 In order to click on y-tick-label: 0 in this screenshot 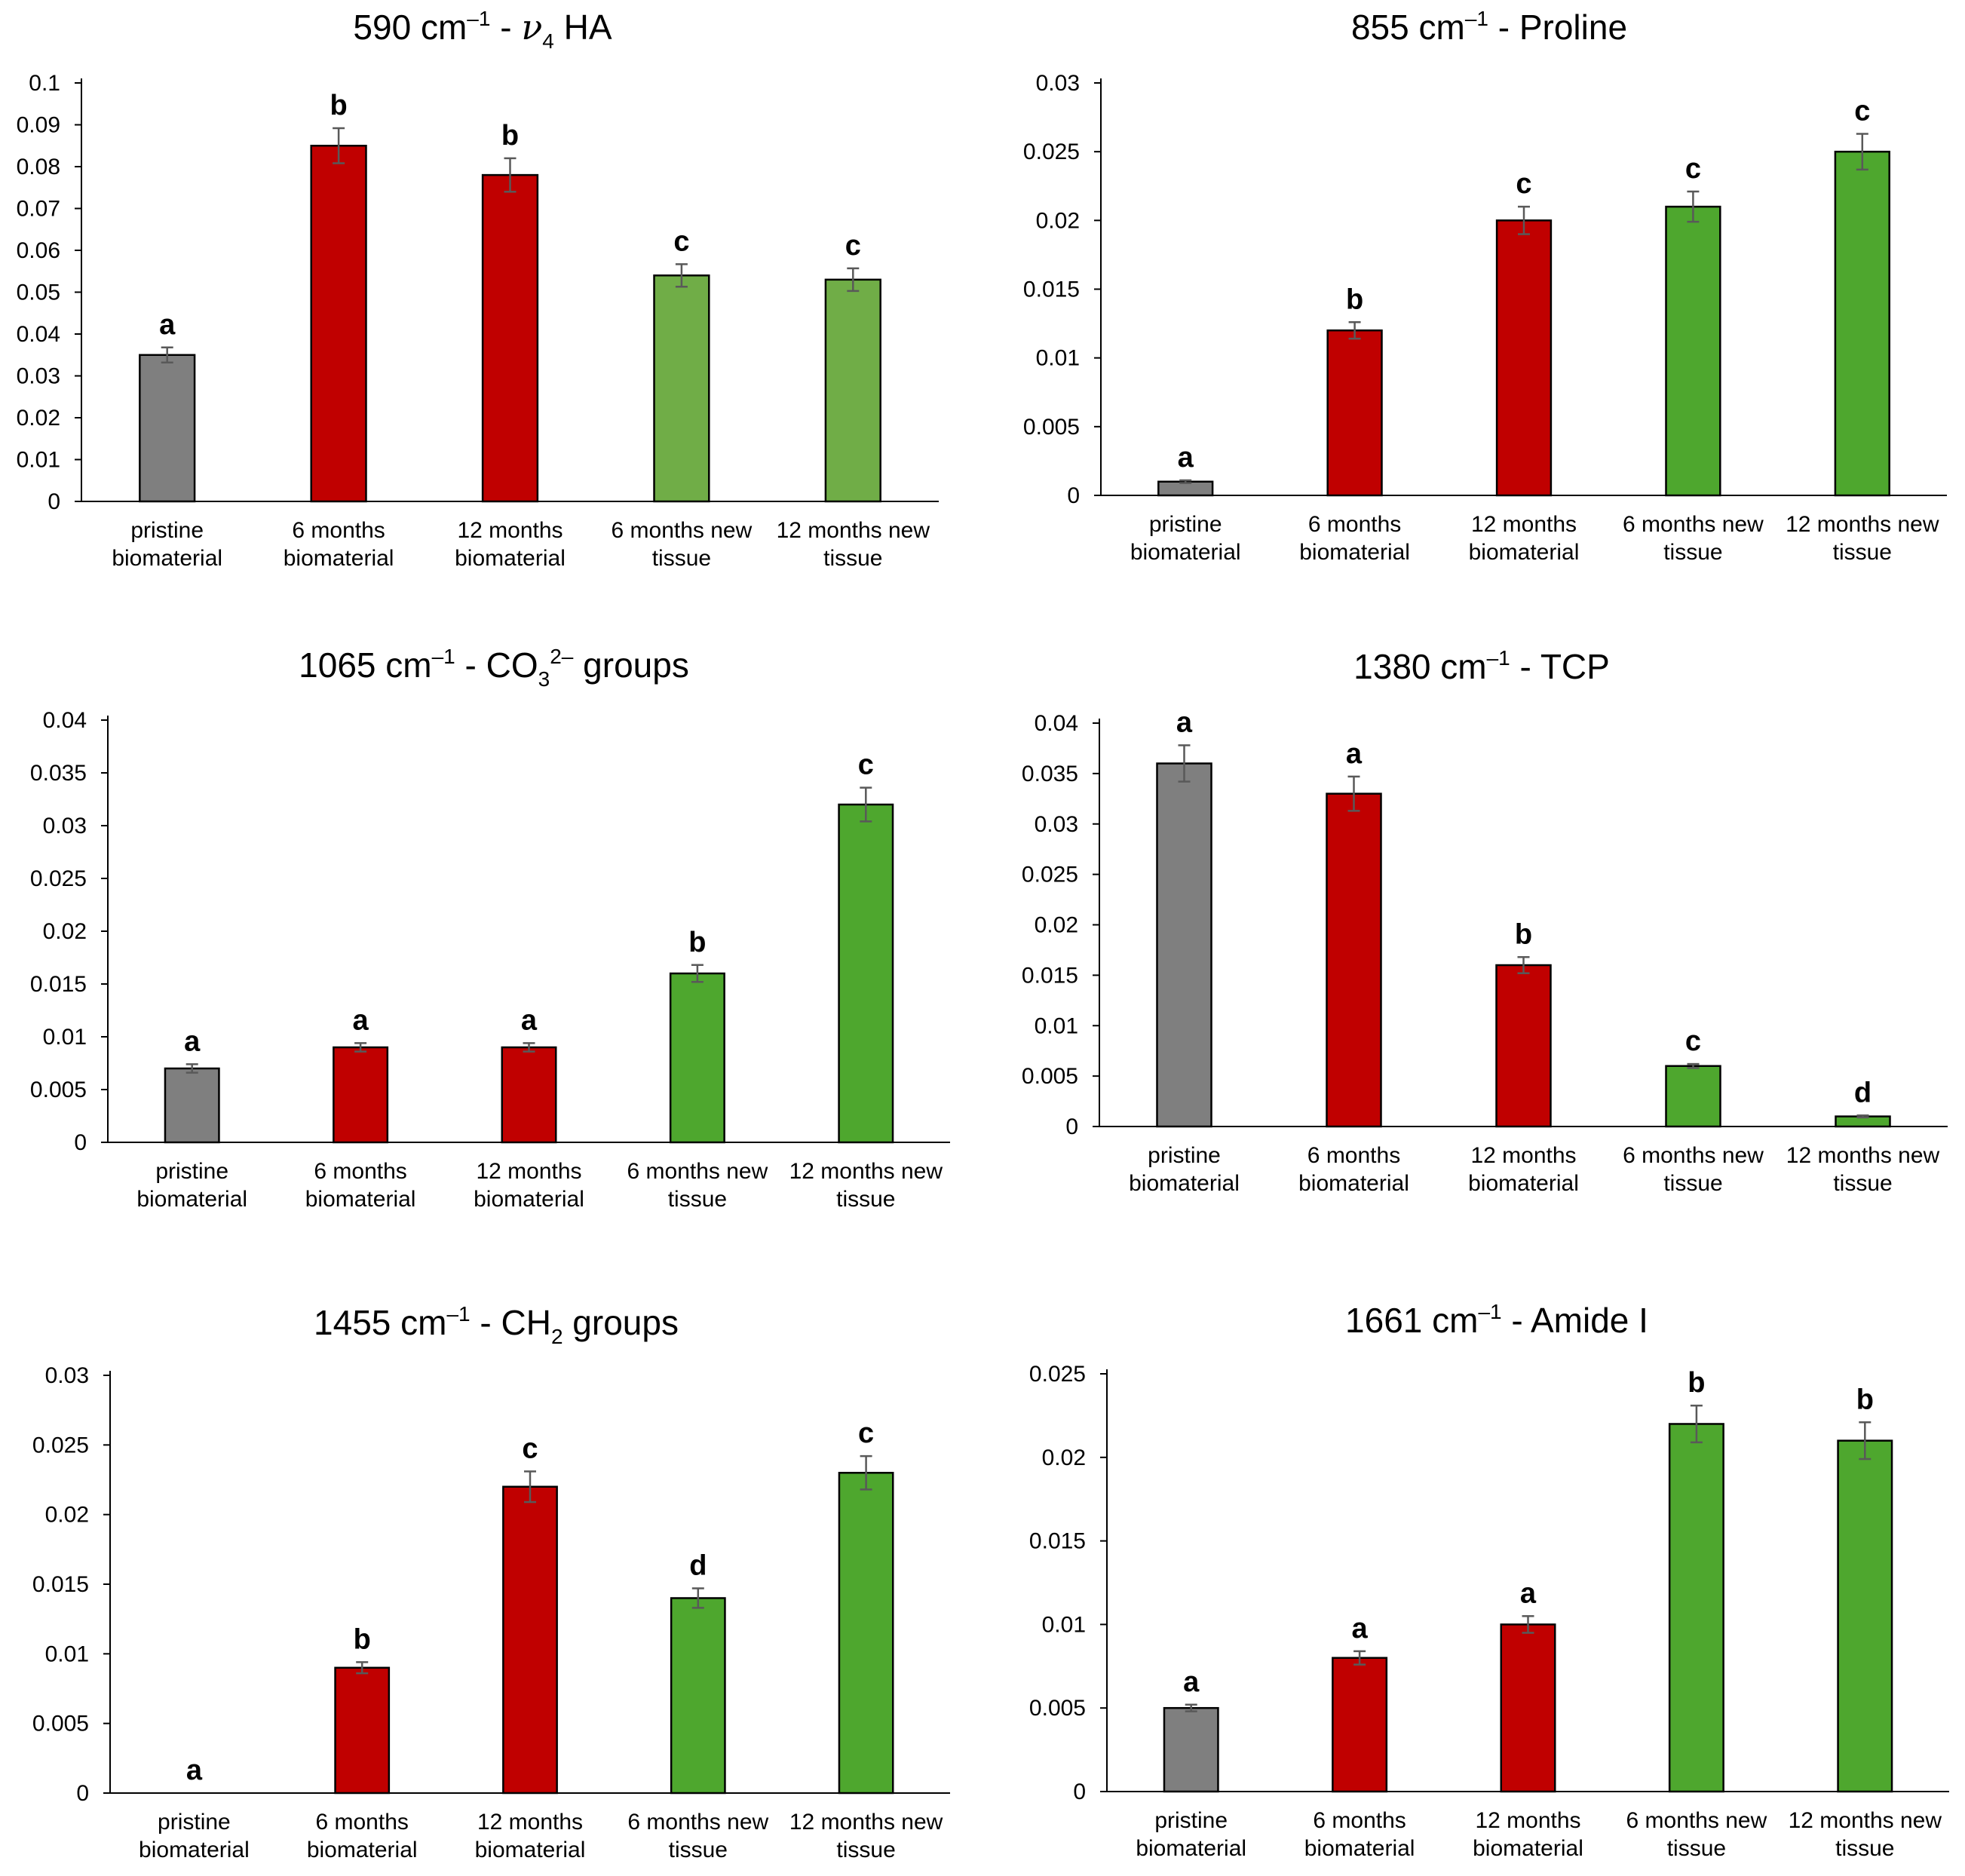, I will do `click(1071, 1126)`.